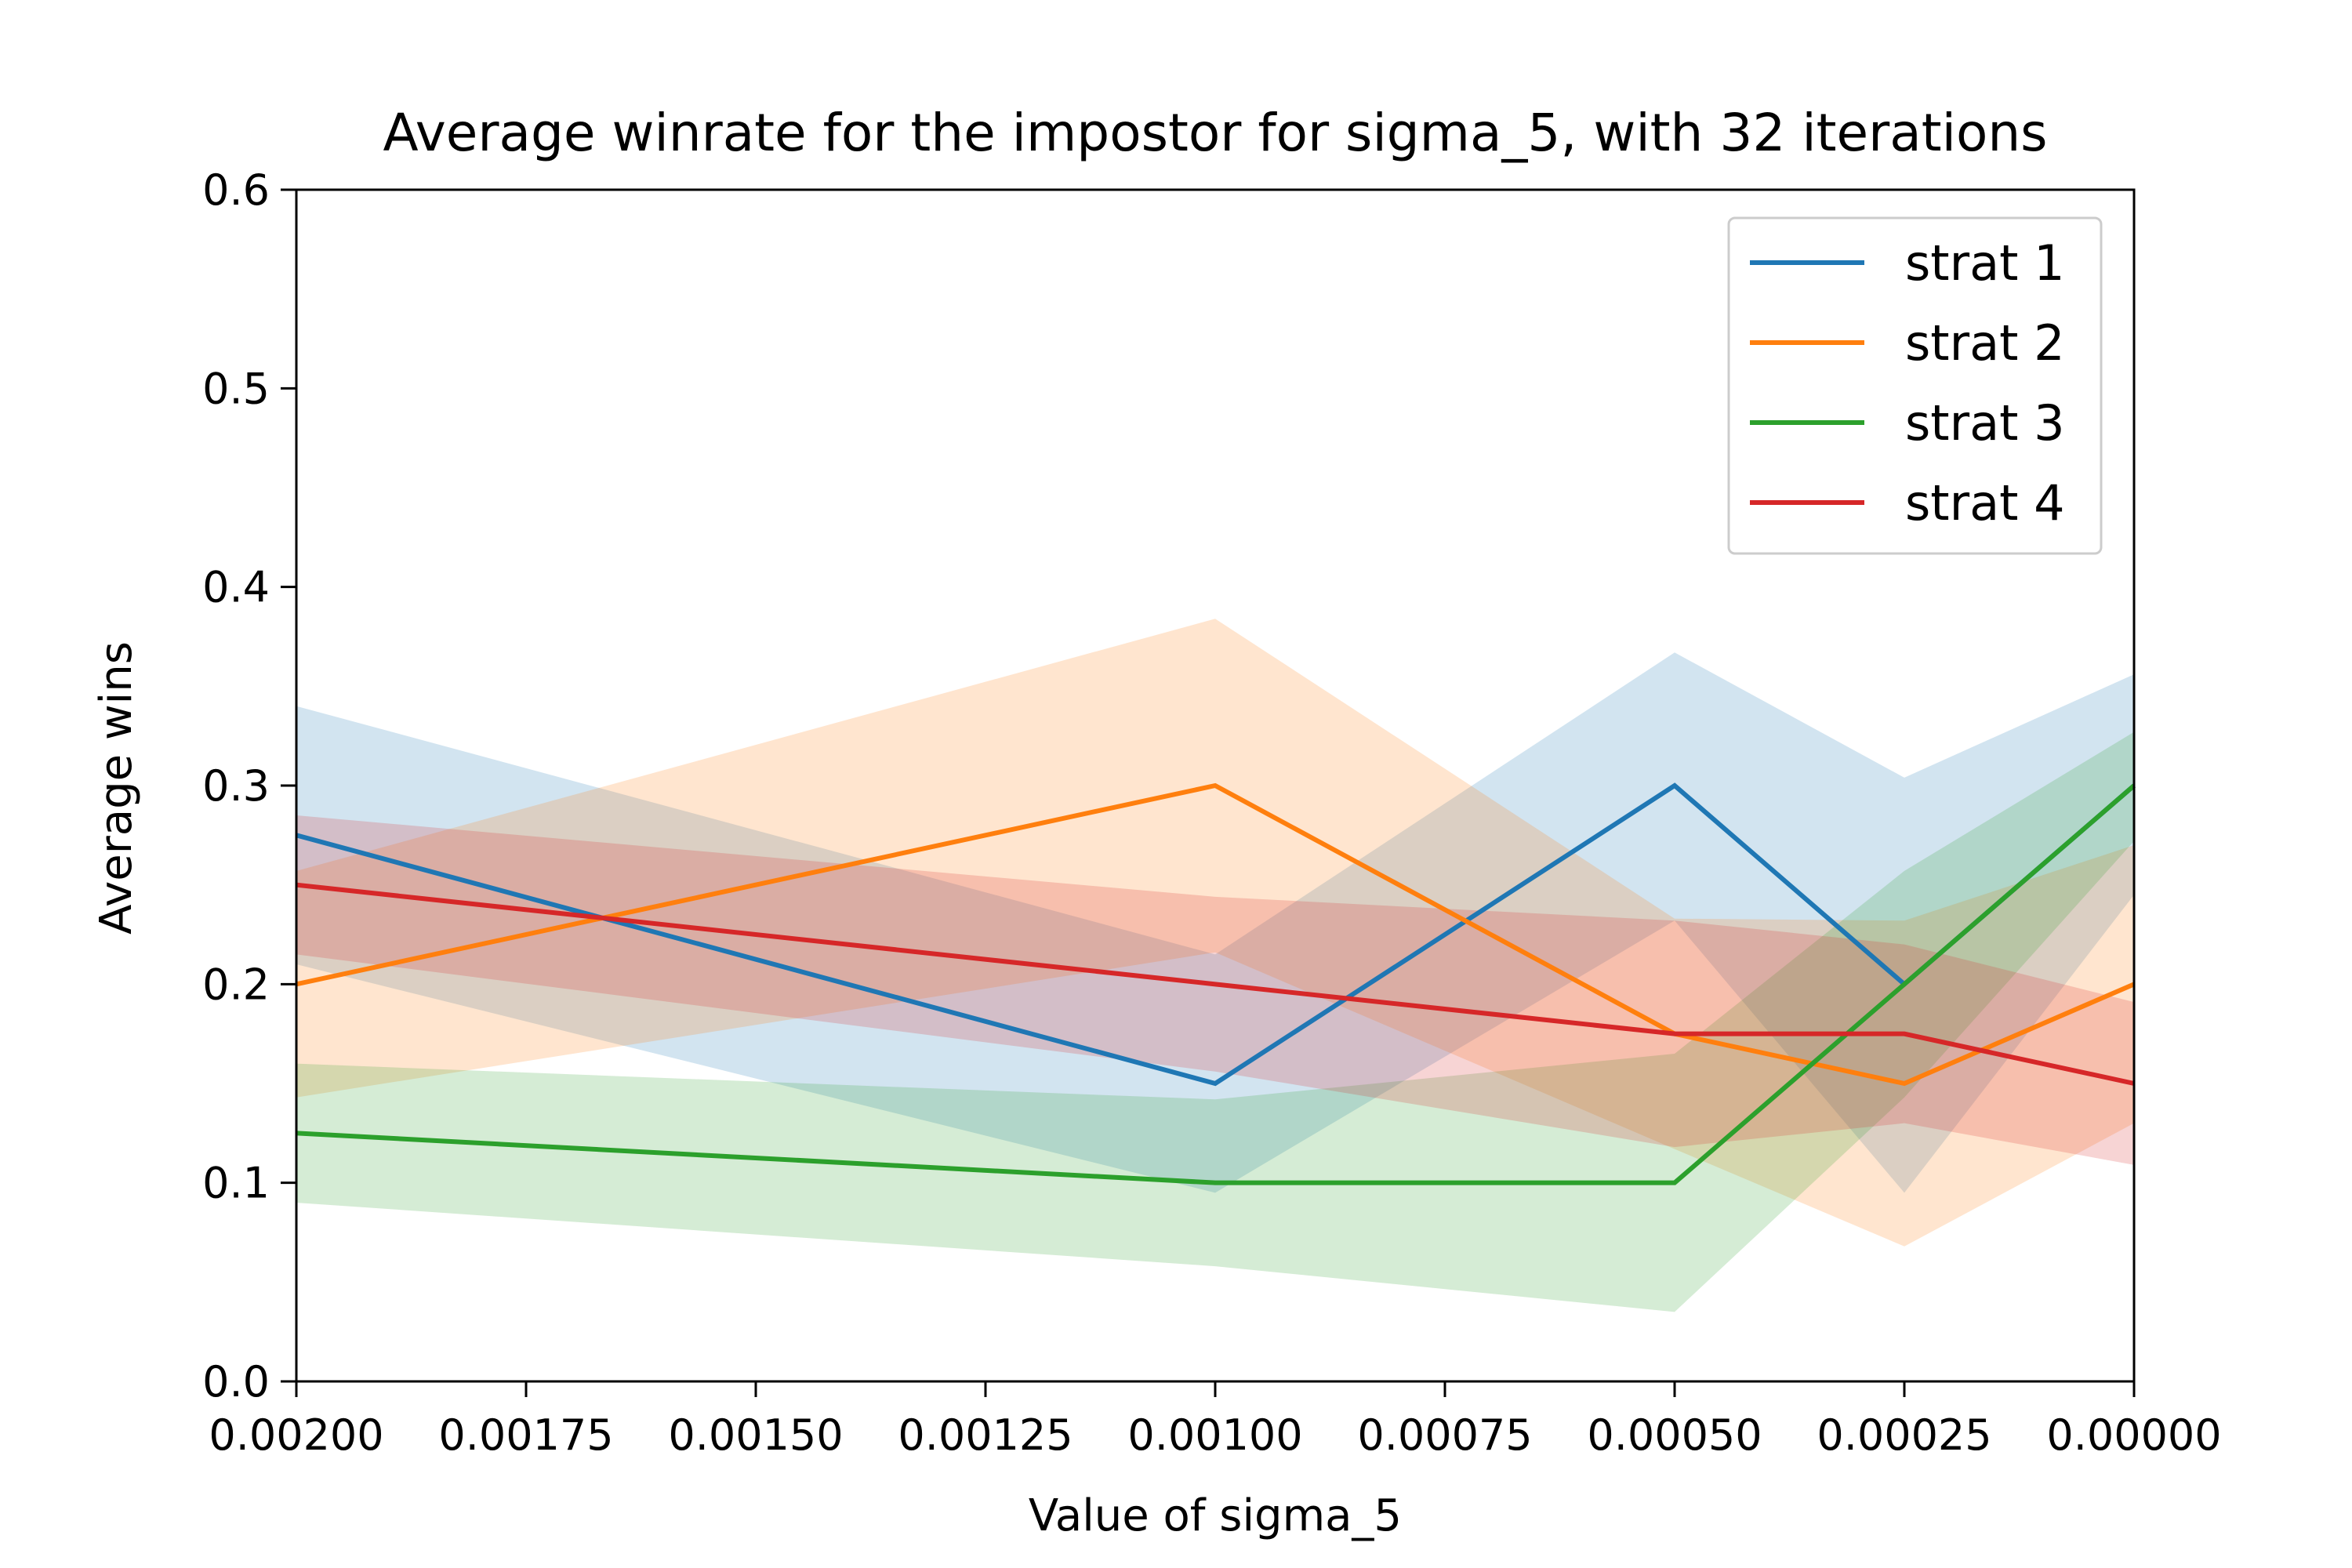 The width and height of the screenshot is (2352, 1568). Describe the element at coordinates (236, 786) in the screenshot. I see `y-tick-label: 0.3` at that location.